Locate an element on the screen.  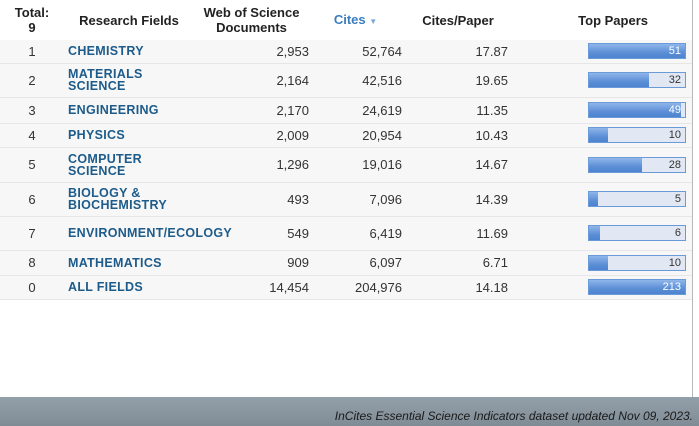
cites-value: 6,097 is located at coordinates (355, 263).